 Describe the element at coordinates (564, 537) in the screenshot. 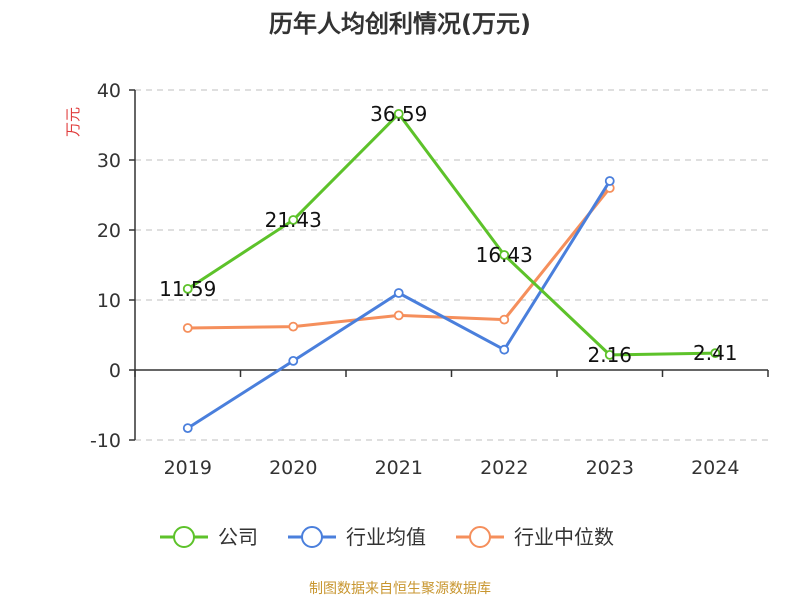

I see `legend-label: 行业中位数` at that location.